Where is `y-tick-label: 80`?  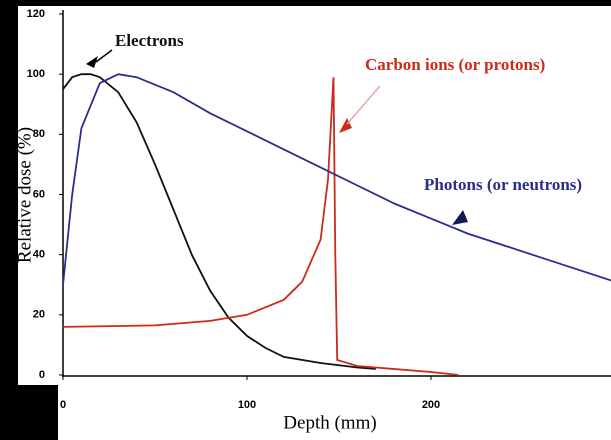
y-tick-label: 80 is located at coordinates (39, 134).